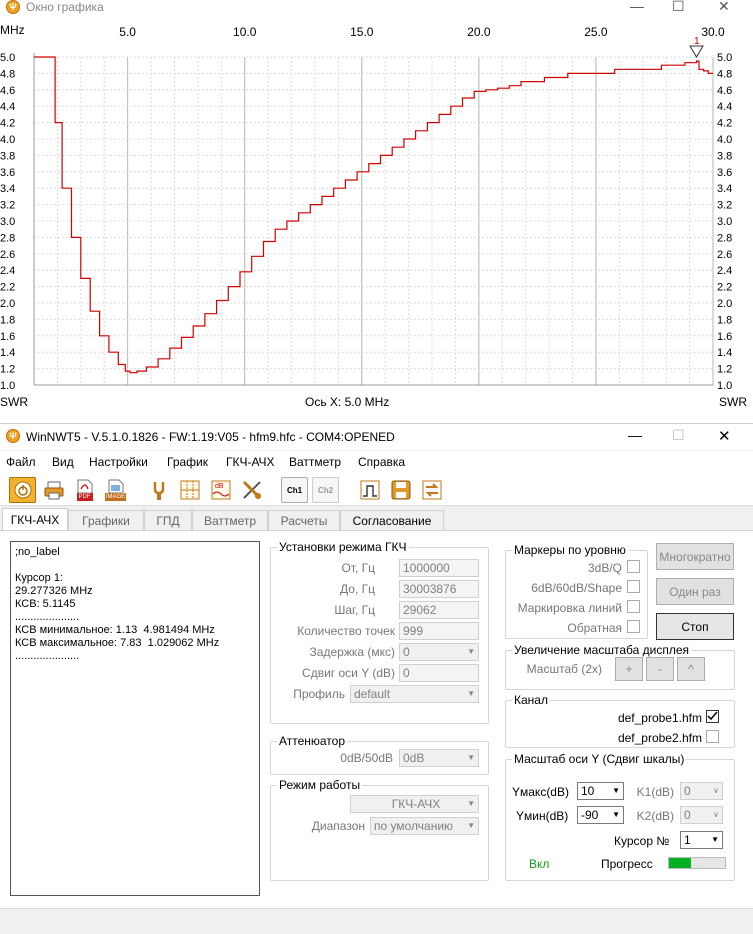 The width and height of the screenshot is (753, 934). Describe the element at coordinates (633, 626) in the screenshot. I see `reverse-checkbox` at that location.